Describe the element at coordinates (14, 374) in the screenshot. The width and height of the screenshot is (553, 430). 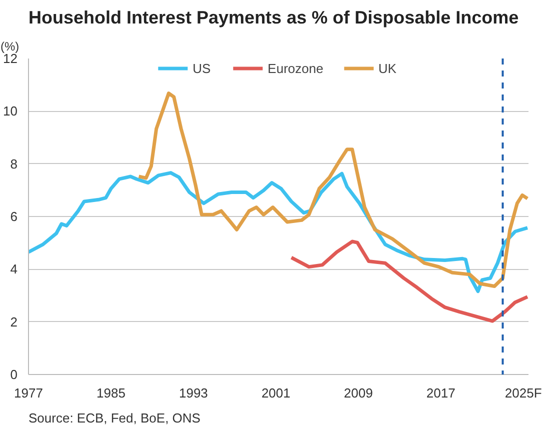
I see `y-tick-label: 0` at that location.